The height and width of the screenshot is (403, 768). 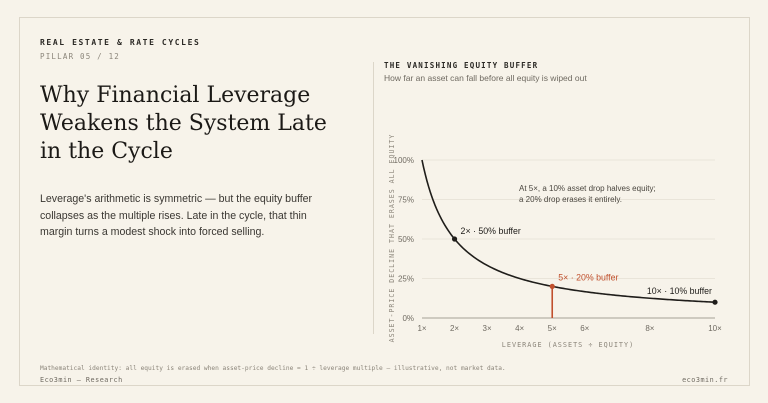 I want to click on annotation-line-1: At 5×, a 10% asset drop halves equity;, so click(x=587, y=188).